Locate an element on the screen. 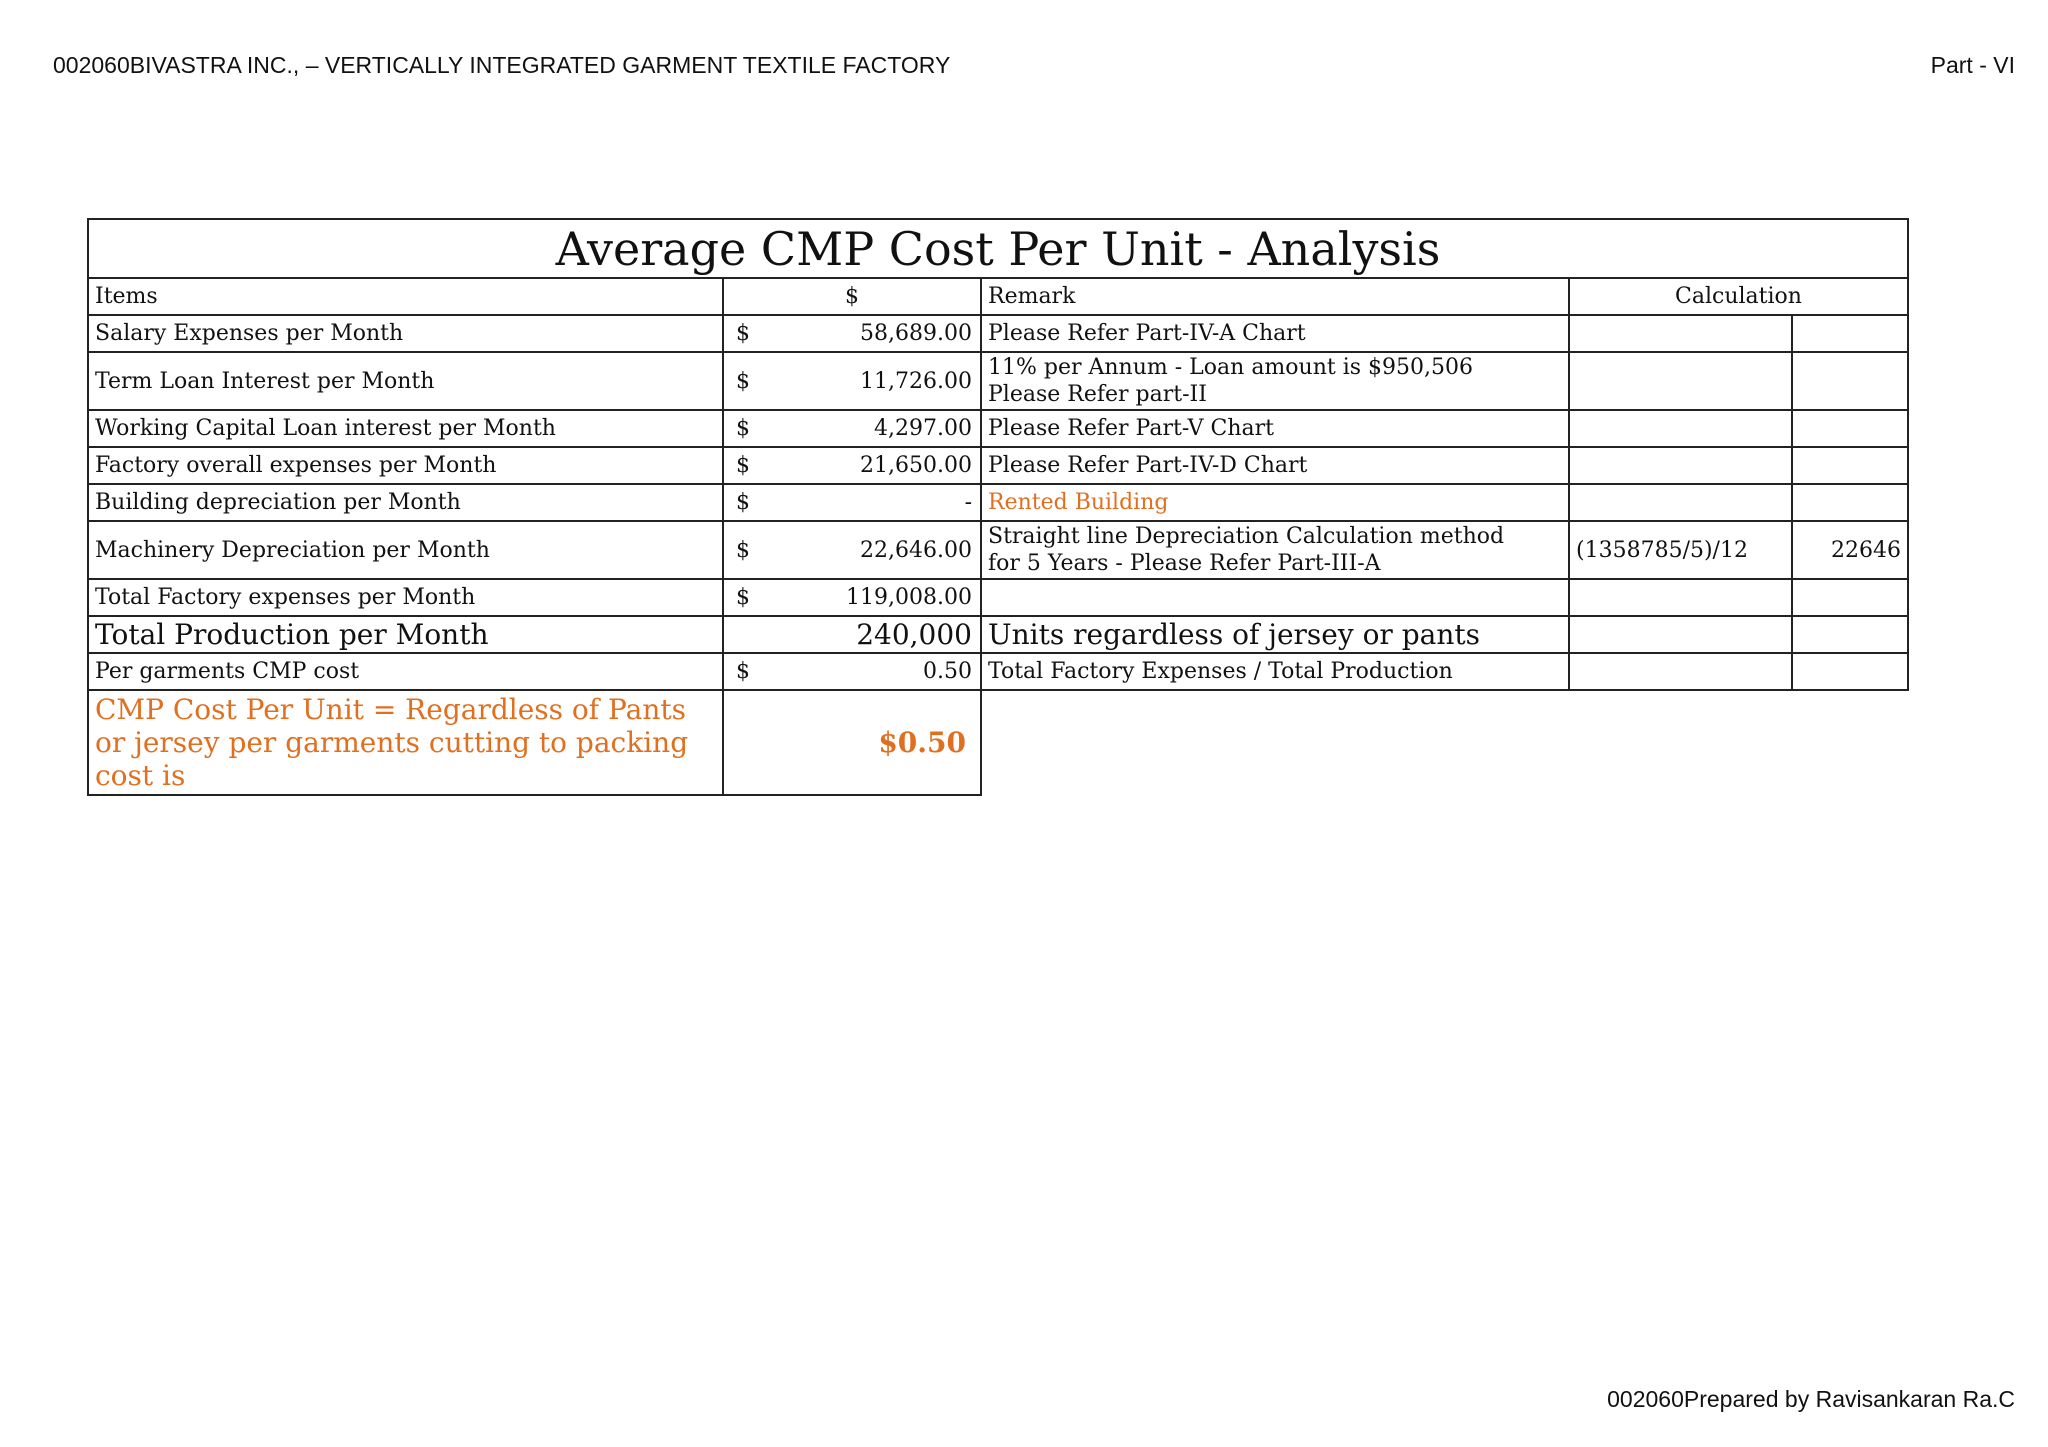  blank is located at coordinates (1444, 742).